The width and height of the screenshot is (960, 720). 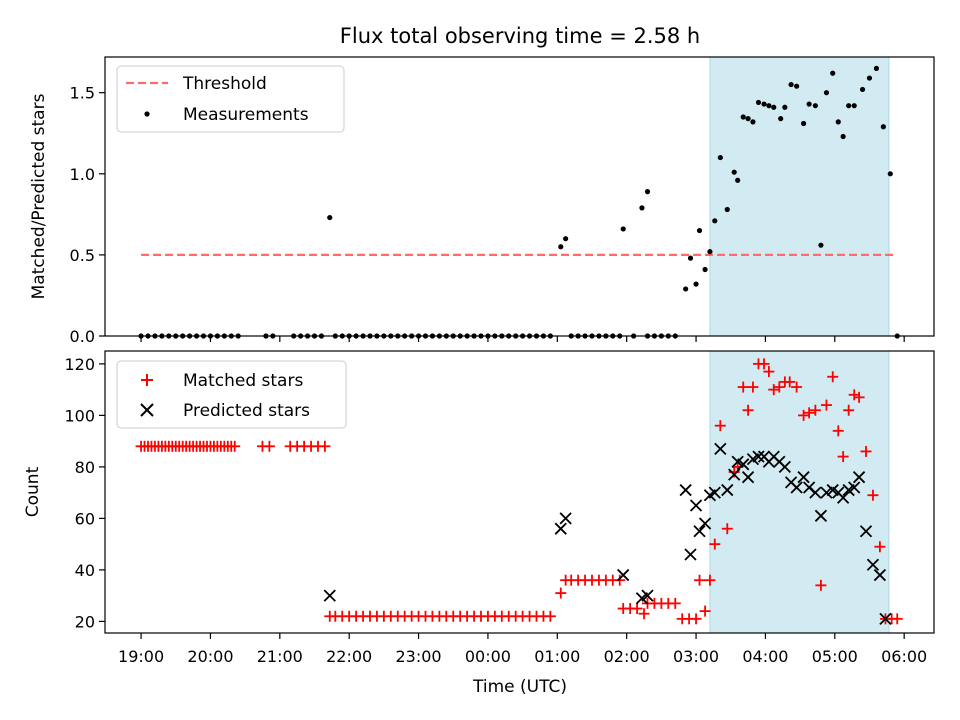 I want to click on bottom-y-tick-label: 80, so click(x=85, y=467).